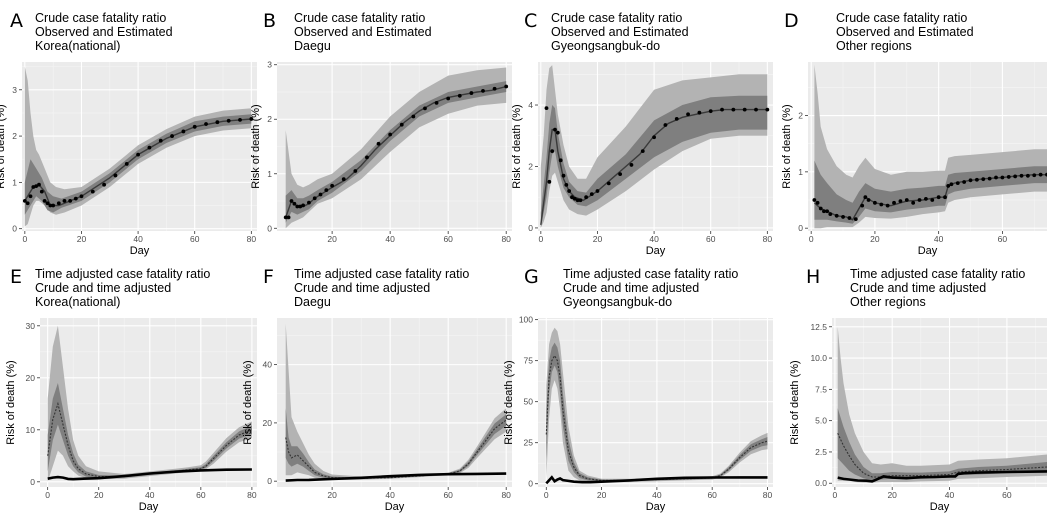  What do you see at coordinates (24, 239) in the screenshot?
I see `x-tick-label-a: 0` at bounding box center [24, 239].